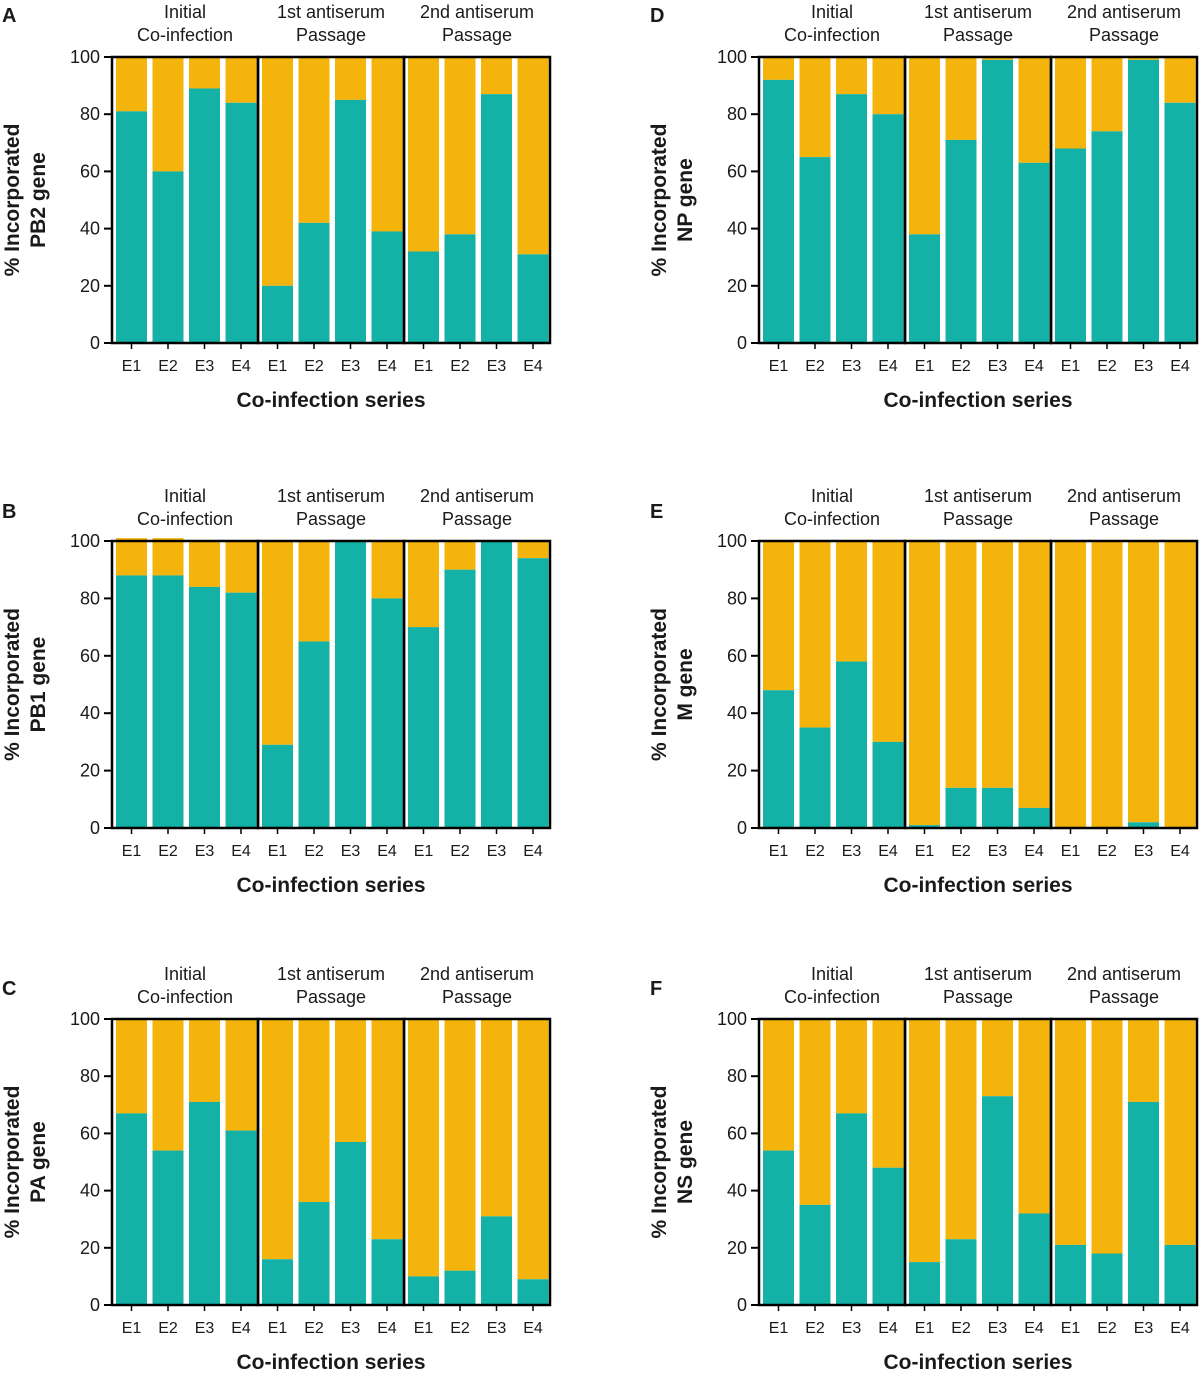 This screenshot has width=1200, height=1374. I want to click on bar-incorporated-f-g2-e2, so click(961, 1272).